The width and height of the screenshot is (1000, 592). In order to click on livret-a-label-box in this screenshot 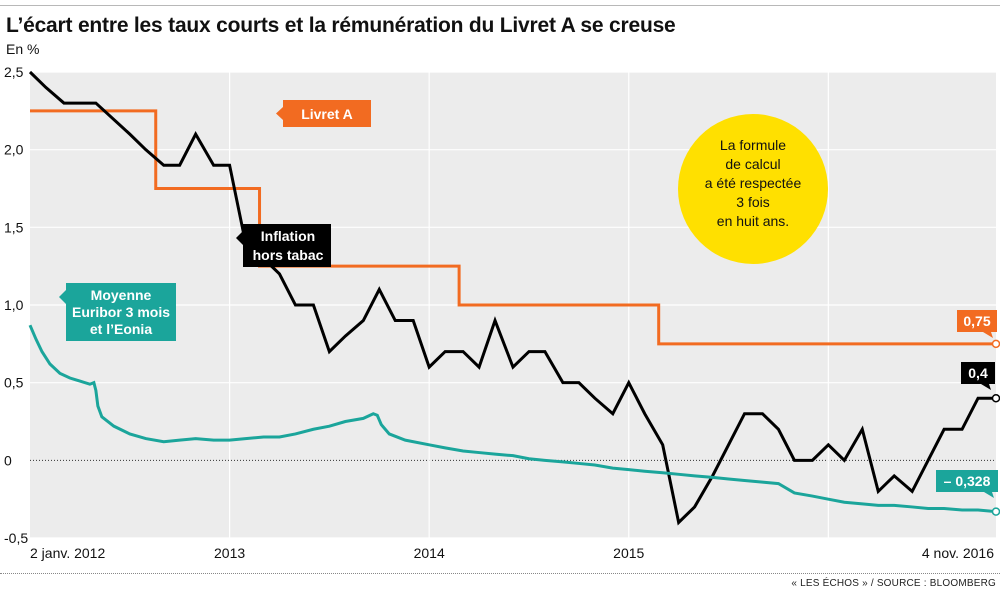, I will do `click(327, 113)`.